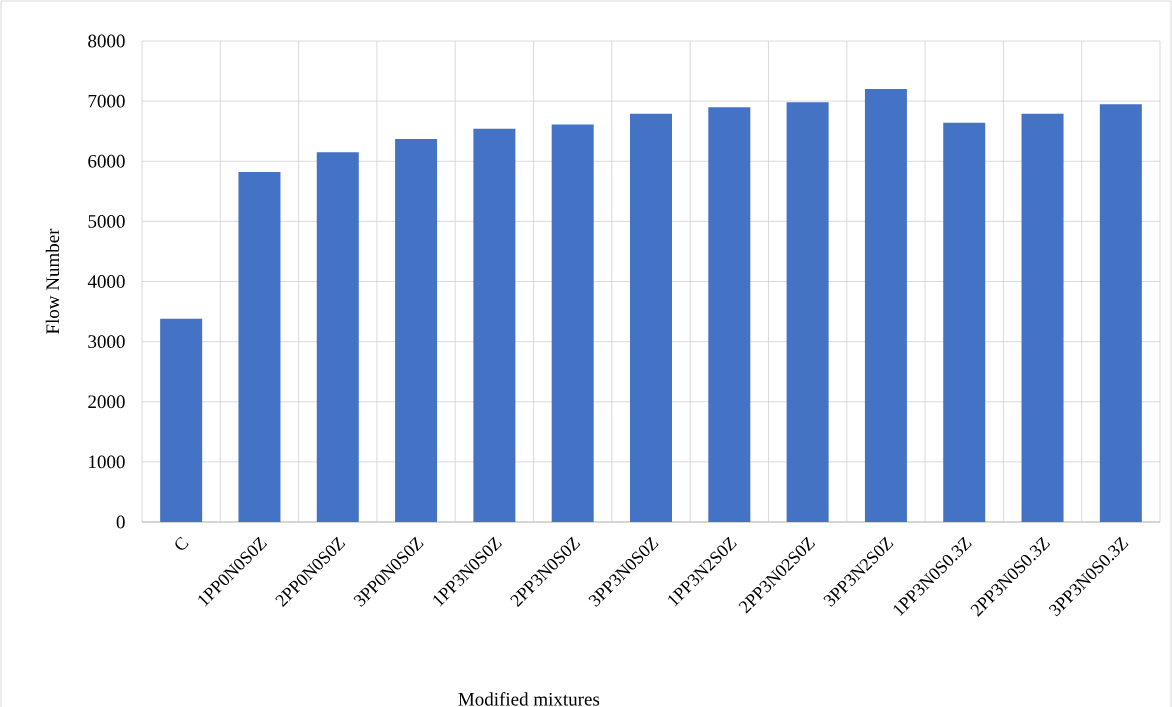  What do you see at coordinates (106, 161) in the screenshot?
I see `y-tick-label: 6000` at bounding box center [106, 161].